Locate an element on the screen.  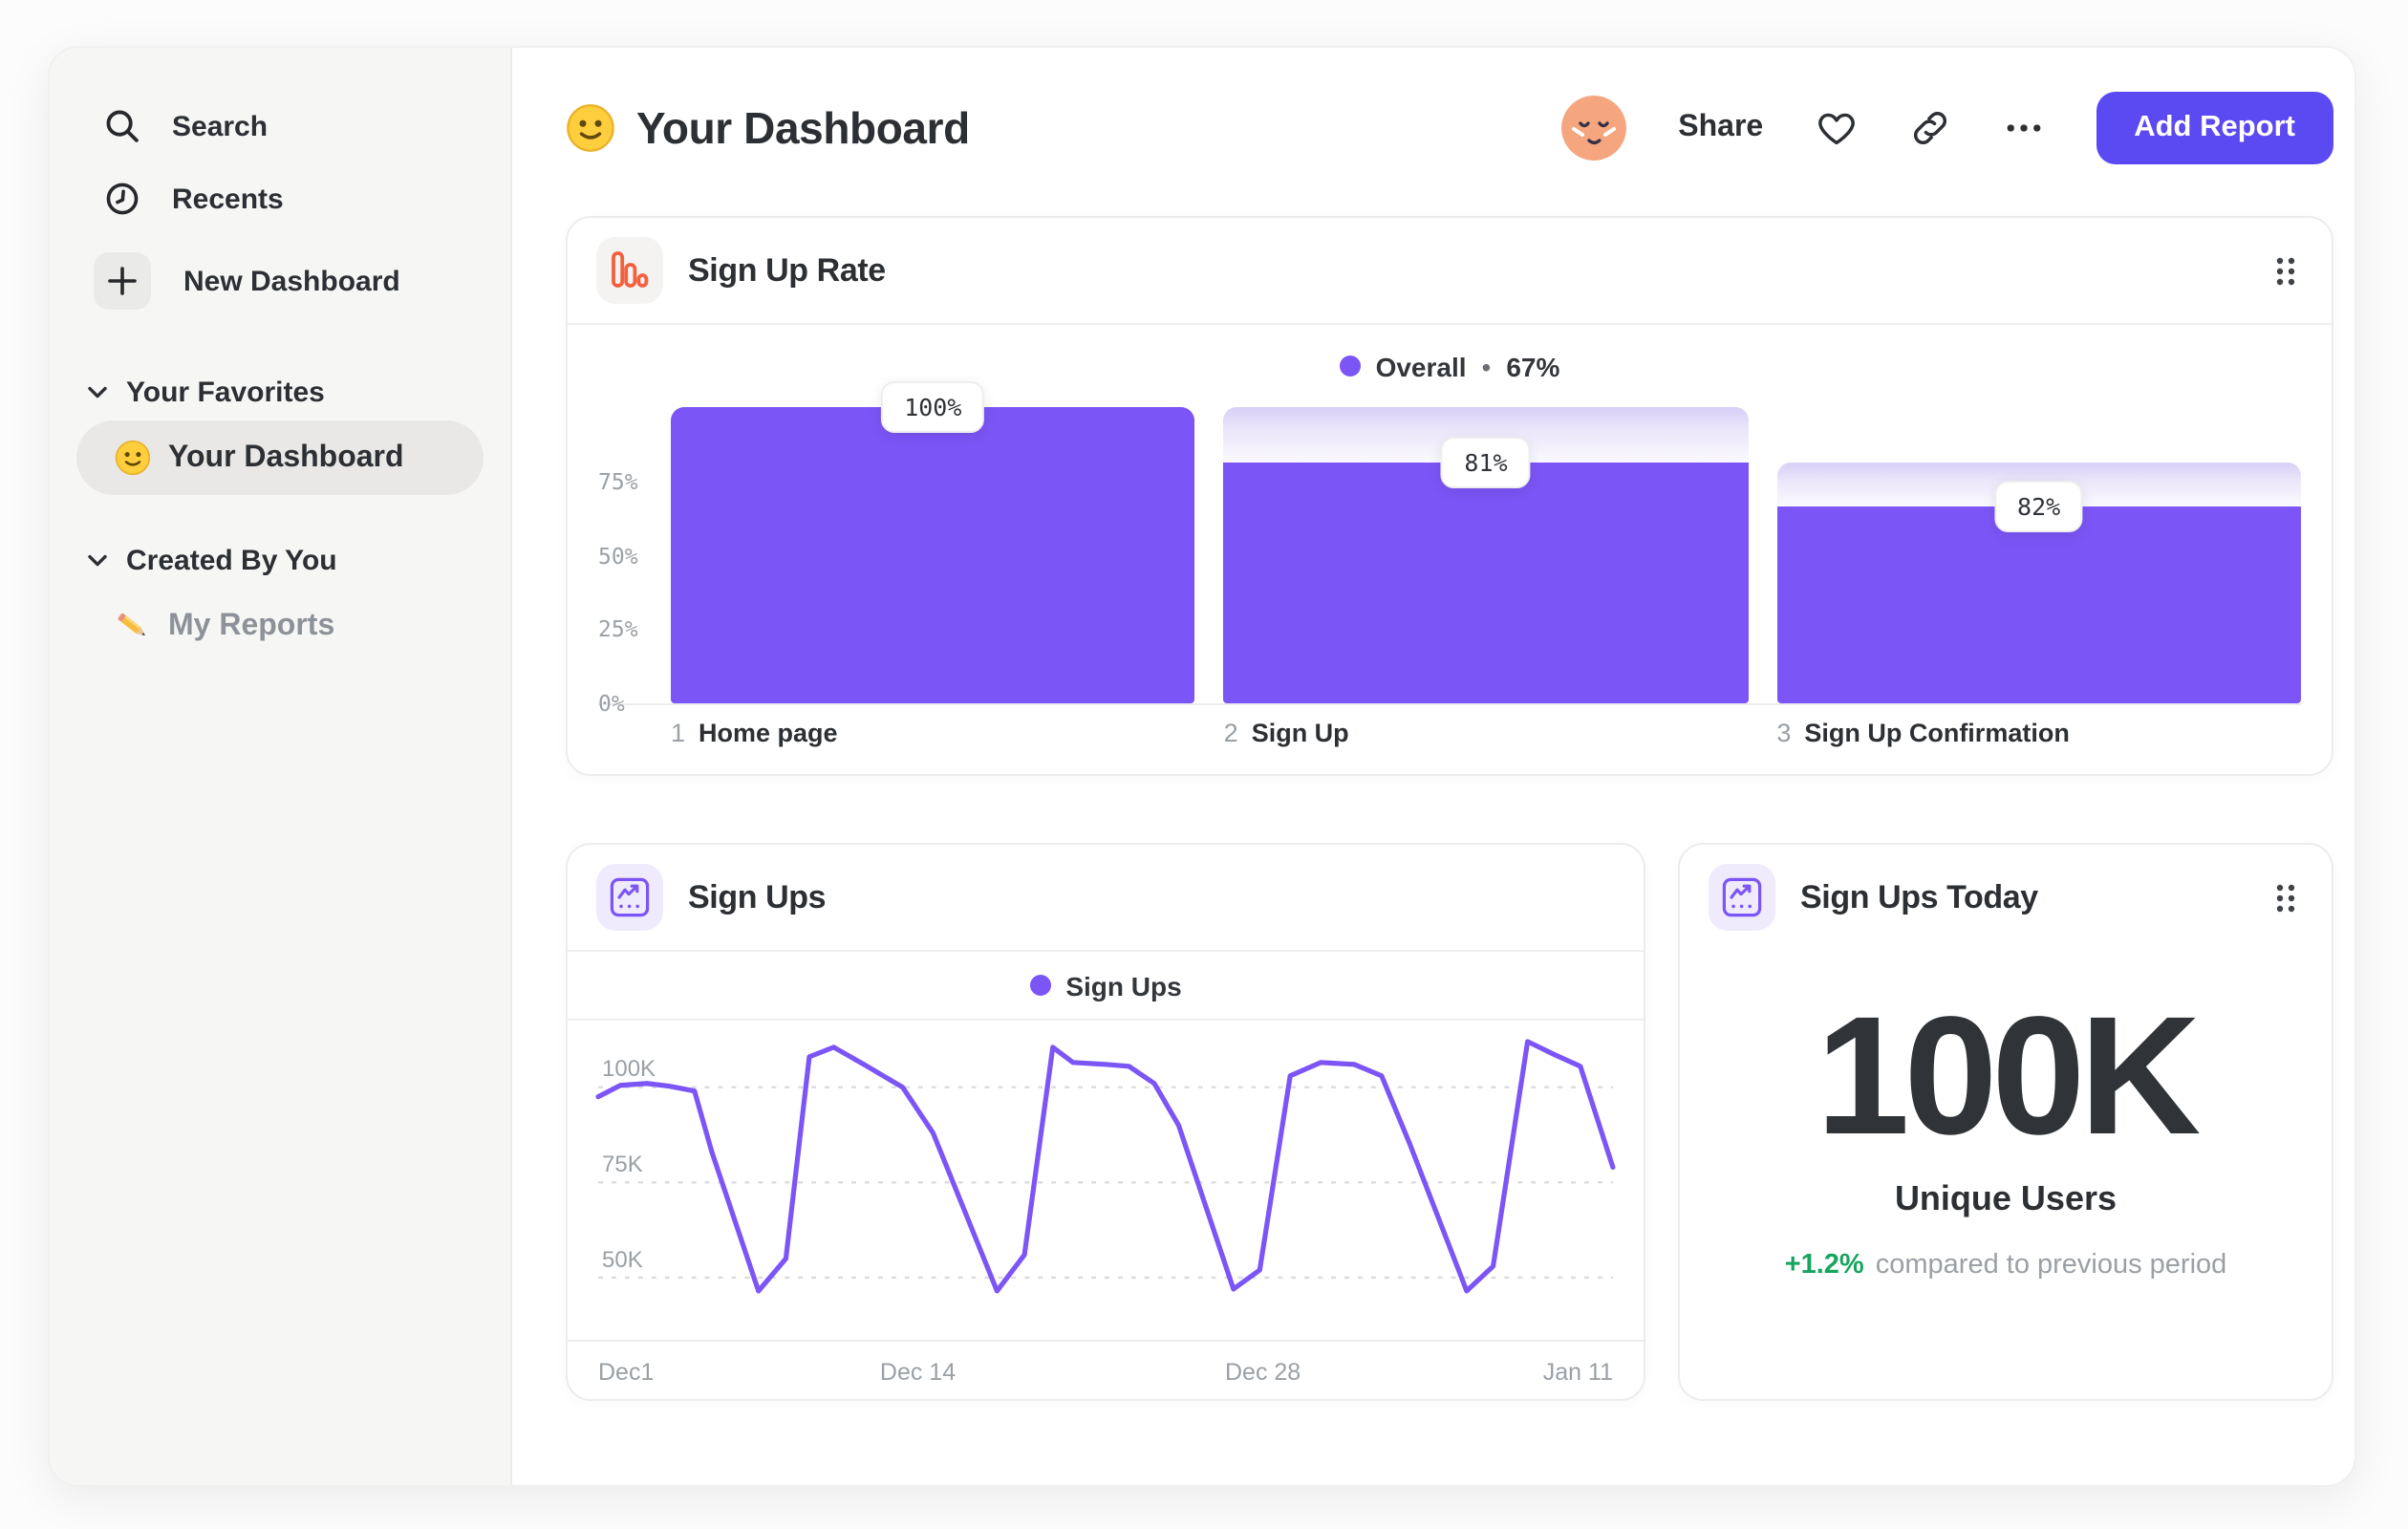
sidebar-item-new-dashboard: New Dashboard is located at coordinates (280, 281).